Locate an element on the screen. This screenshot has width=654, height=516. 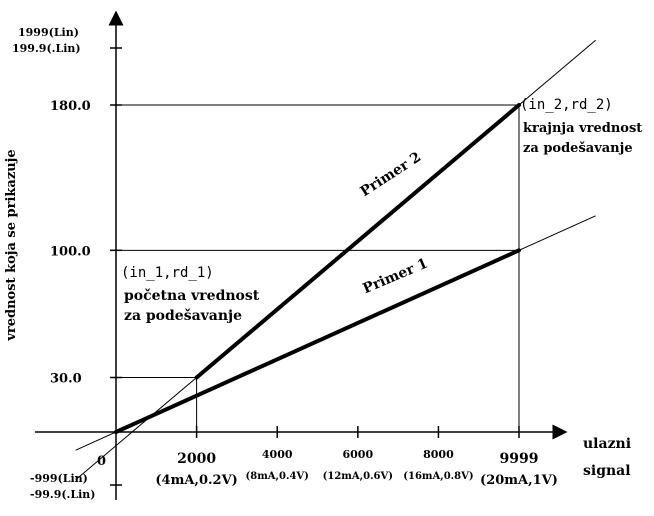
y-tick-label: 100.0 is located at coordinates (70, 251).